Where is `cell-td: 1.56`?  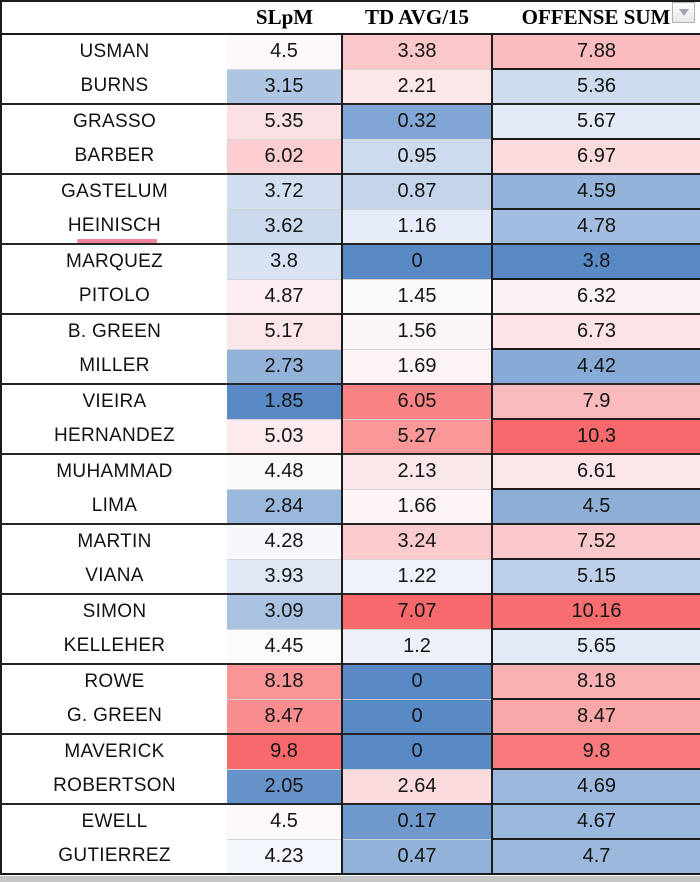 cell-td: 1.56 is located at coordinates (417, 331).